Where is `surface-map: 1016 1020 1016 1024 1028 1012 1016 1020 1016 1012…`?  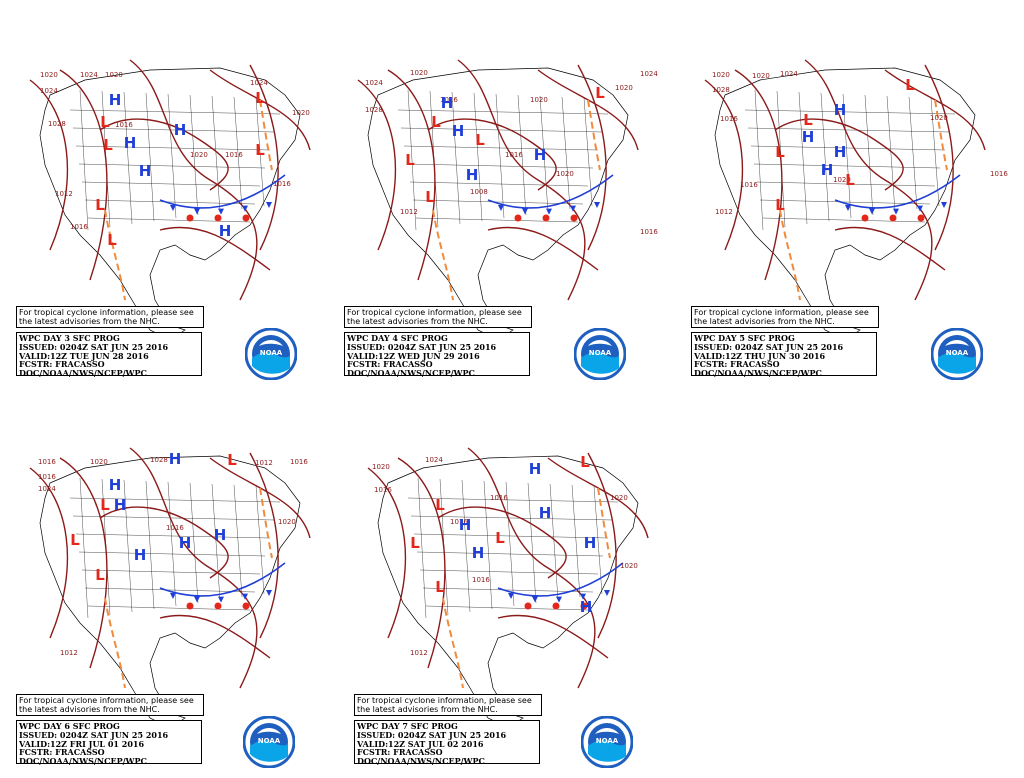
surface-map: 1016 1020 1016 1024 1028 1012 1016 1020 1016 1012… is located at coordinates (170, 587).